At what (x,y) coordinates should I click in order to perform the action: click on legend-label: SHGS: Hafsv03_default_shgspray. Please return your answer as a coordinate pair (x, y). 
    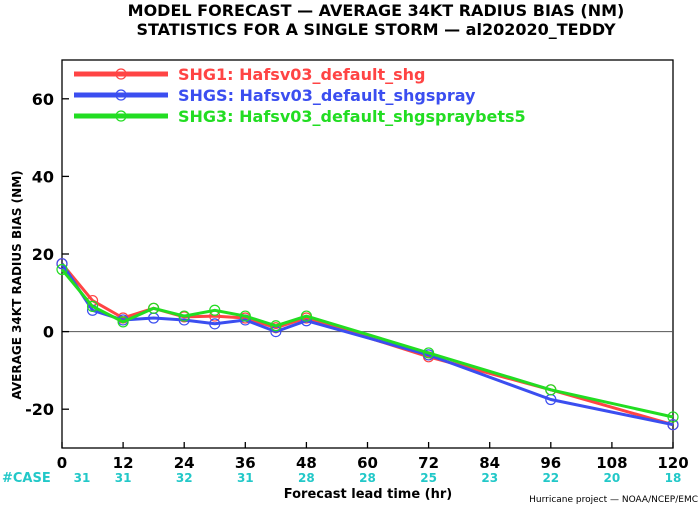
    Looking at the image, I should click on (327, 95).